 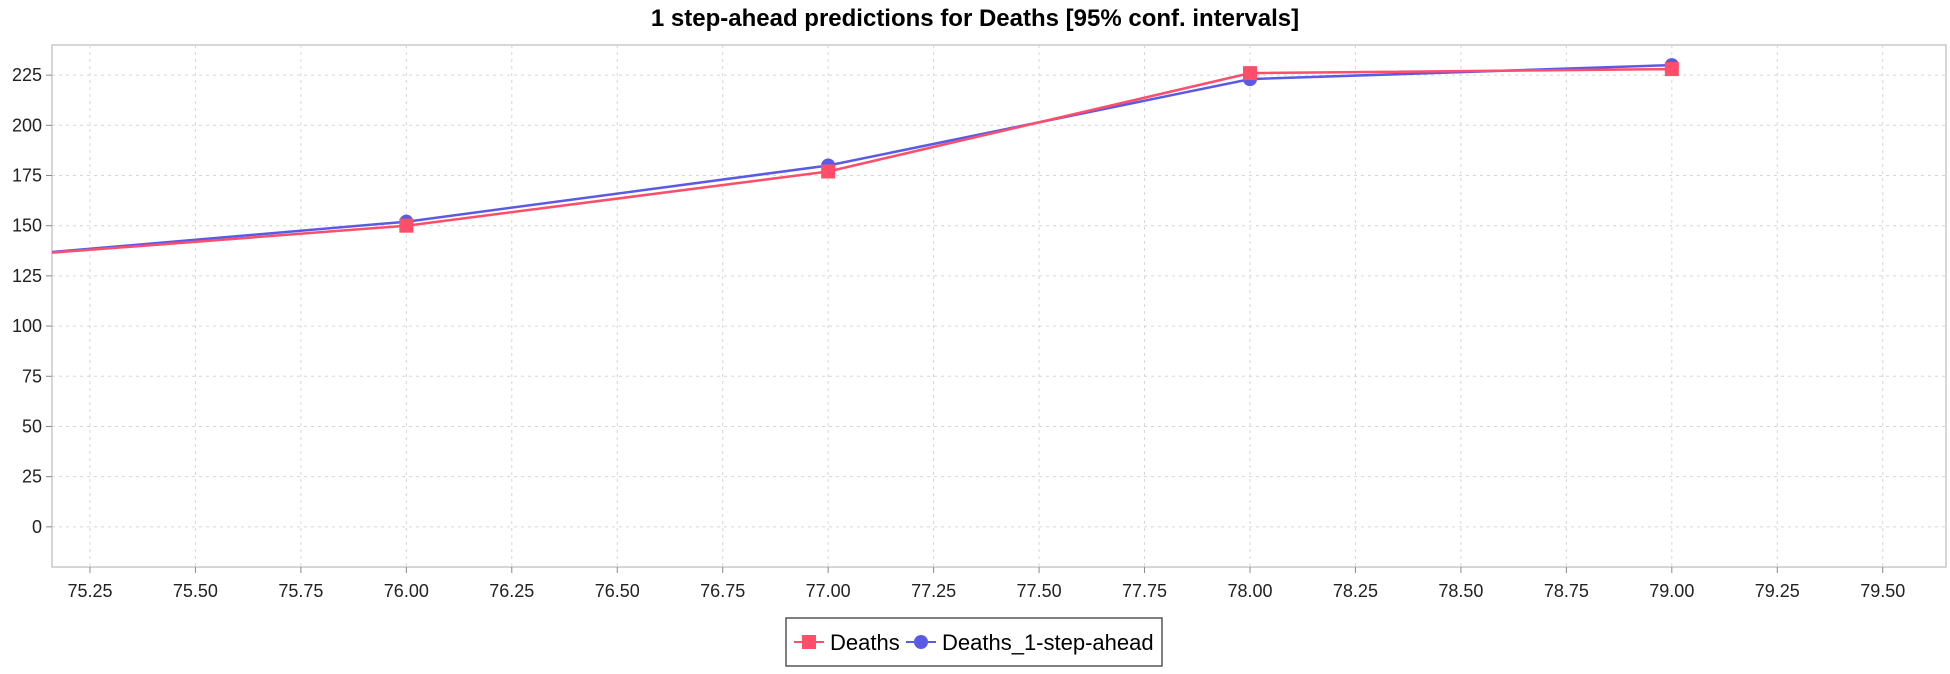 What do you see at coordinates (300, 591) in the screenshot?
I see `x-tick-label: 75.75` at bounding box center [300, 591].